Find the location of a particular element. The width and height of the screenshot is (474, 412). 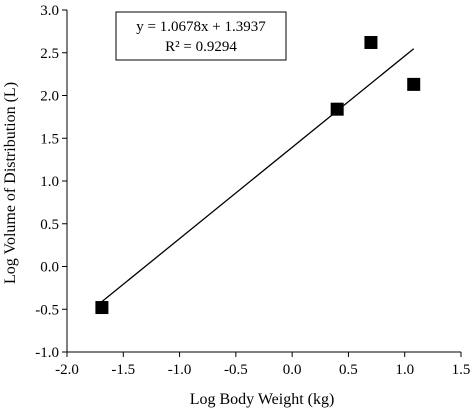

x-tick-label: -2.0 is located at coordinates (67, 370).